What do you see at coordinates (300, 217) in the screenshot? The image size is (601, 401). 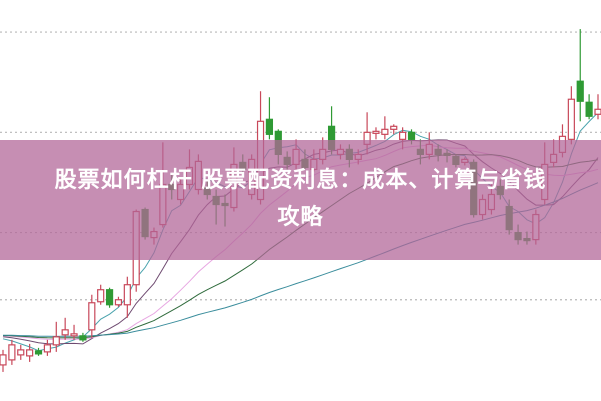 I see `title-line-2: 攻略` at bounding box center [300, 217].